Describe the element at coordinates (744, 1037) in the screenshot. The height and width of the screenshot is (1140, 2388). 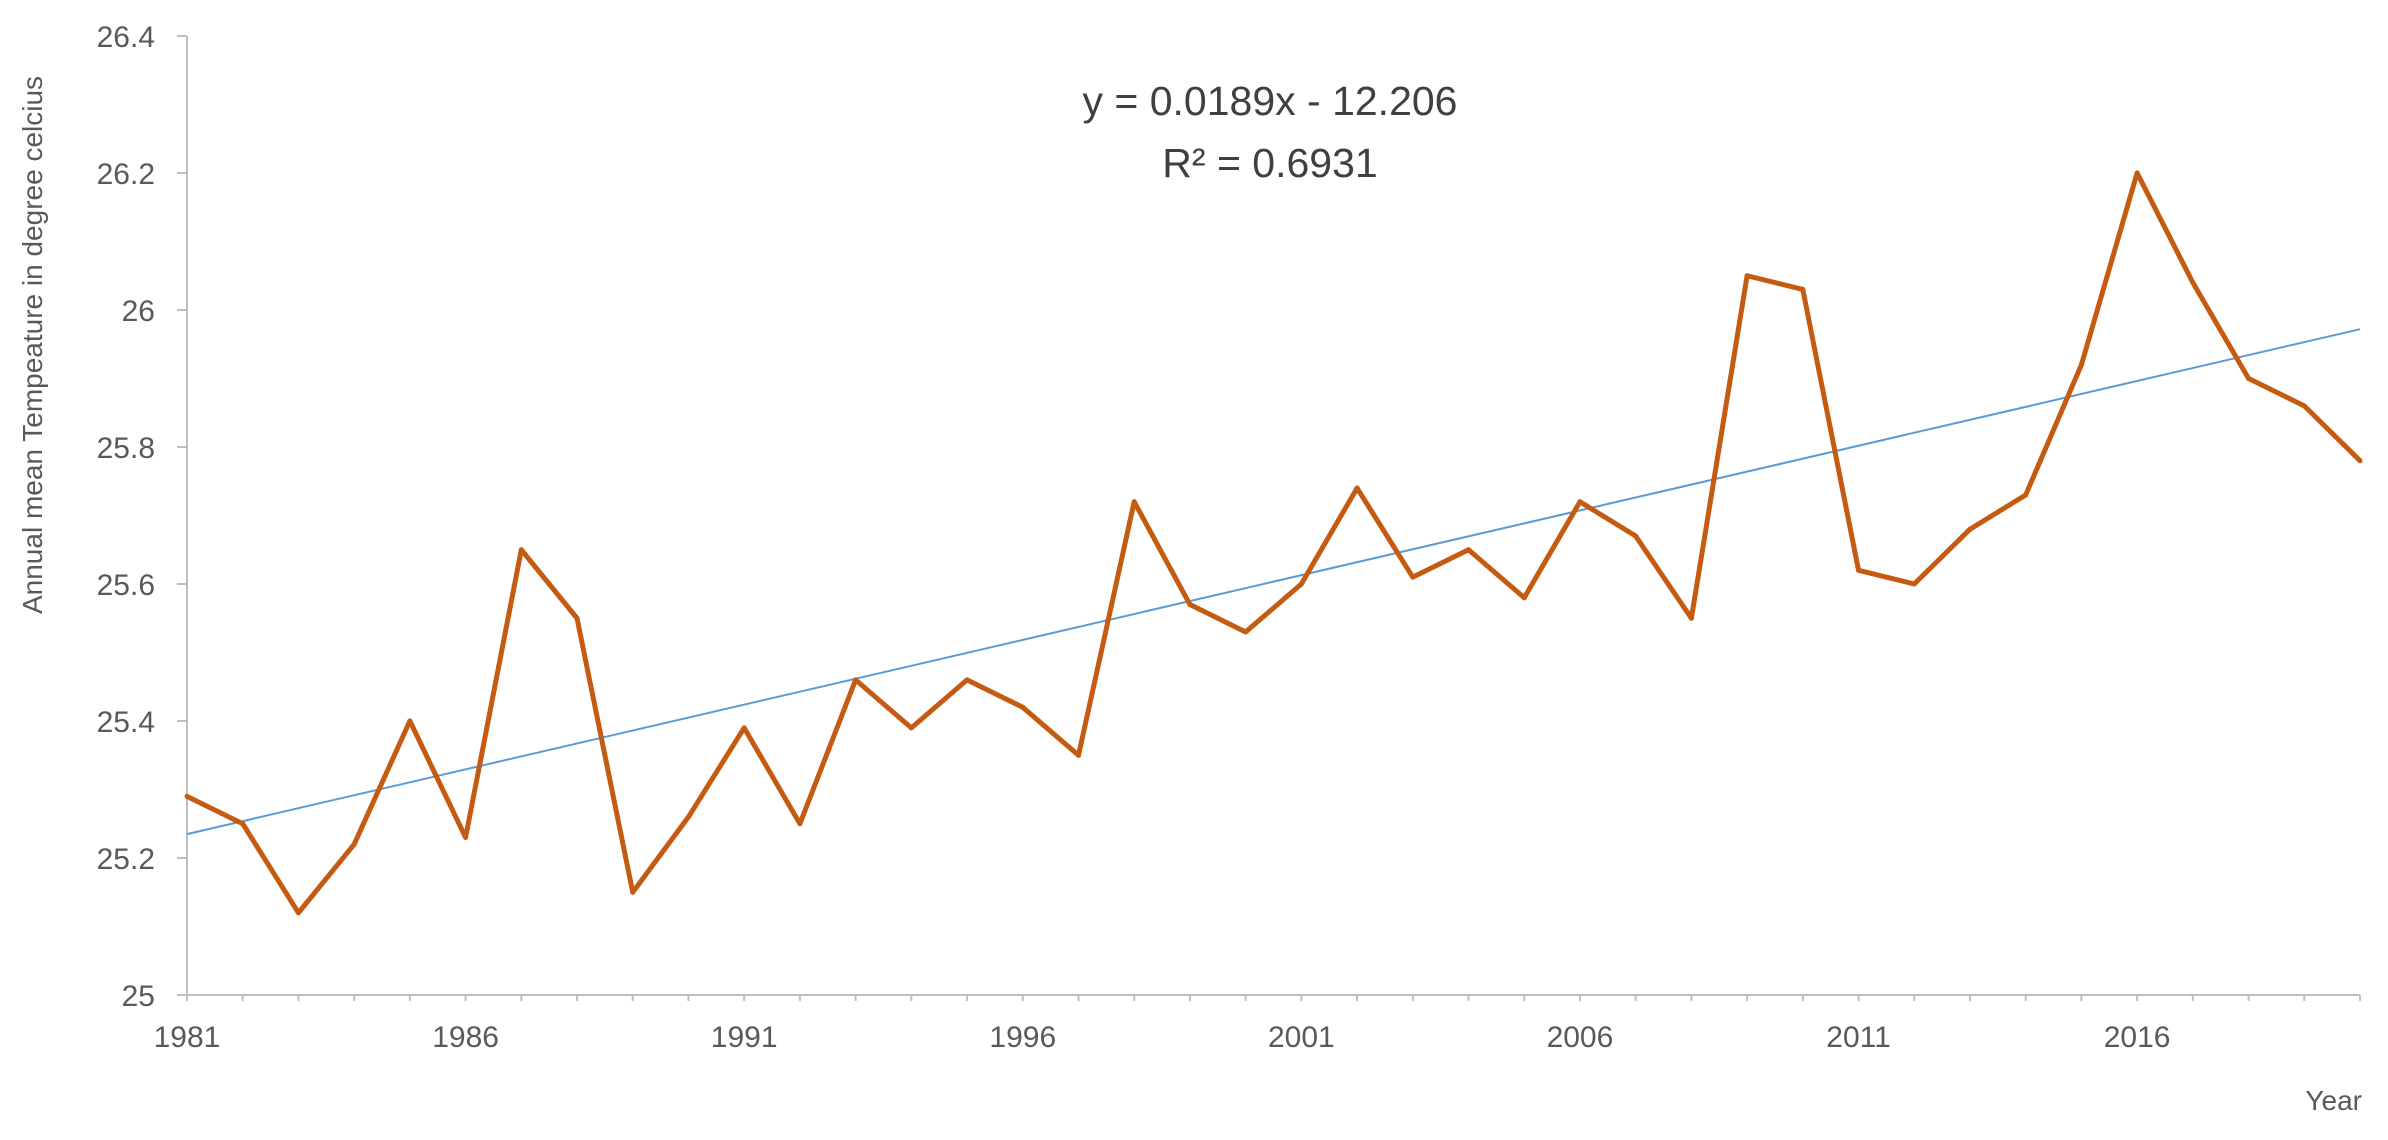
I see `x-tick-label: 1991` at that location.